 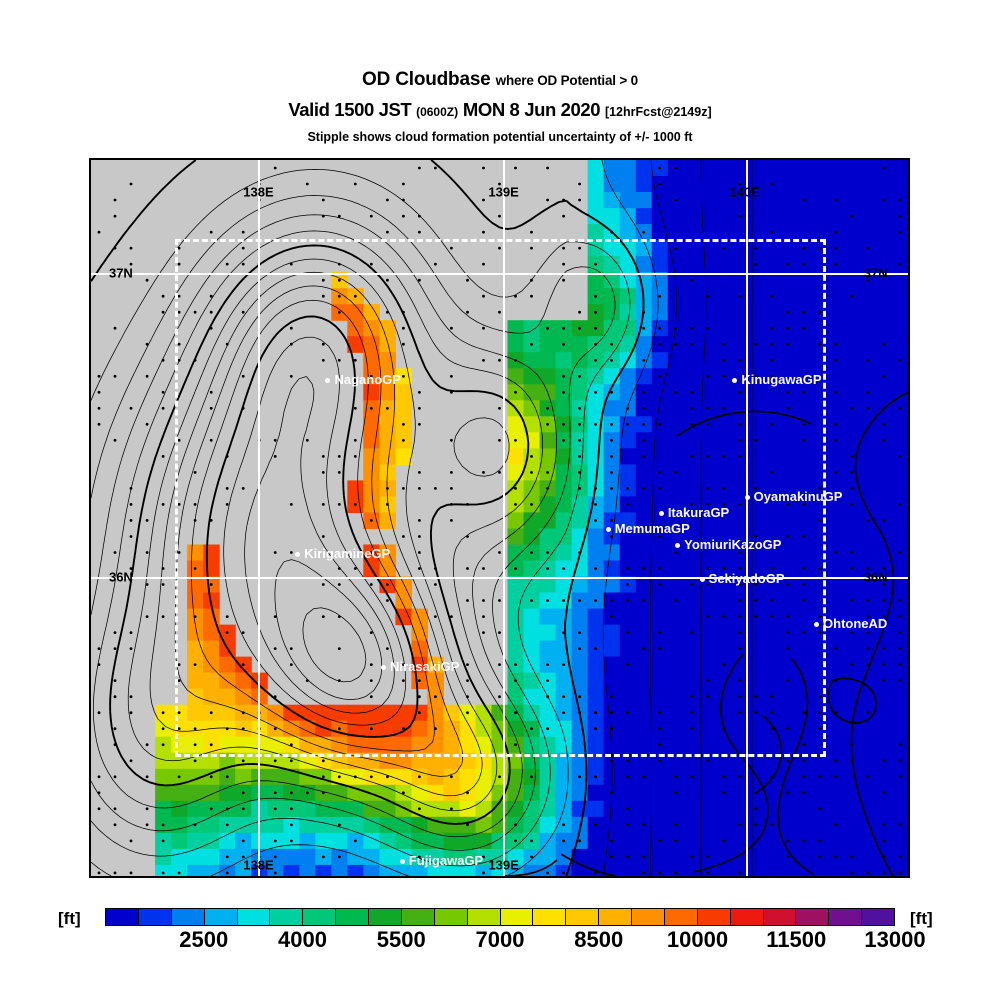 I want to click on terrain-contour, so click(x=315, y=531).